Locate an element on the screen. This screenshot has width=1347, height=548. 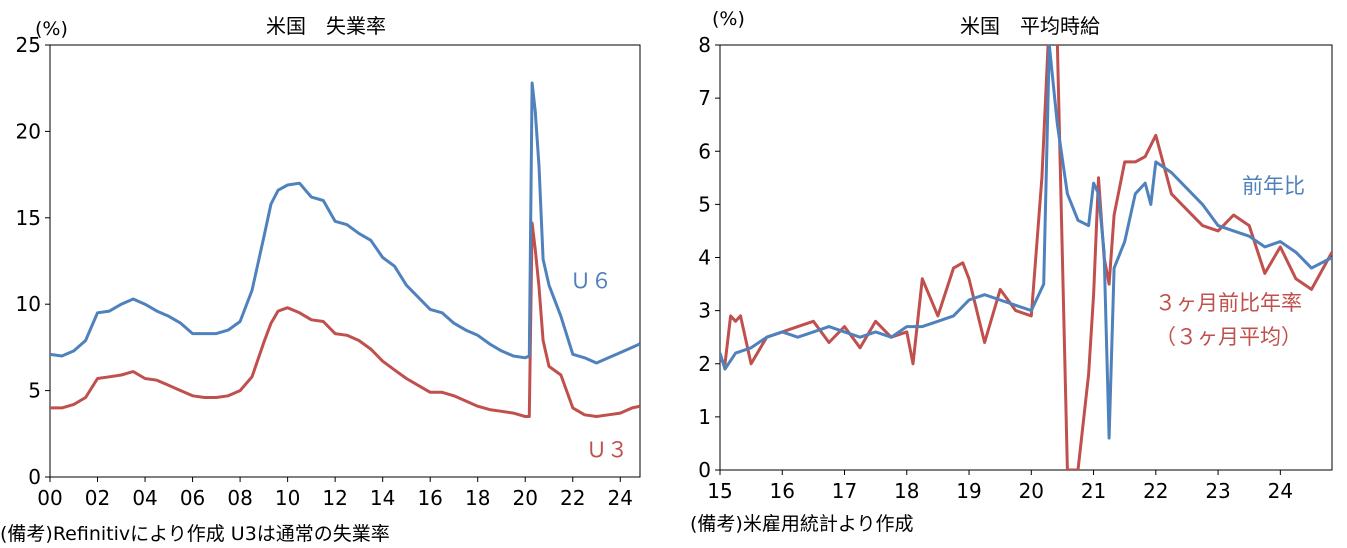
hourly-earnings-y-axis: 0 1 2 3 4 5 6 7 8 is located at coordinates (709, 257).